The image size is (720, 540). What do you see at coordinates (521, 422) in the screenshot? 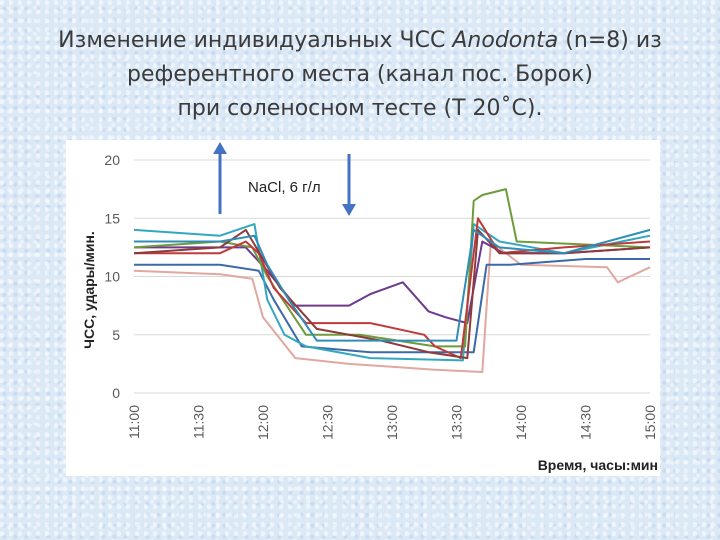
I see `x-tick-label: 14:00` at bounding box center [521, 422].